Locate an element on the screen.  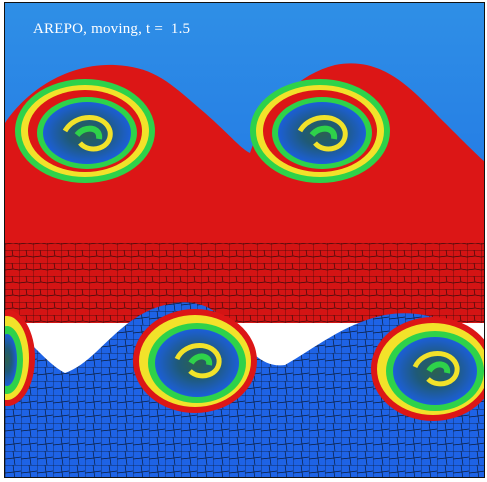
upper-left-vortex is located at coordinates (85, 131).